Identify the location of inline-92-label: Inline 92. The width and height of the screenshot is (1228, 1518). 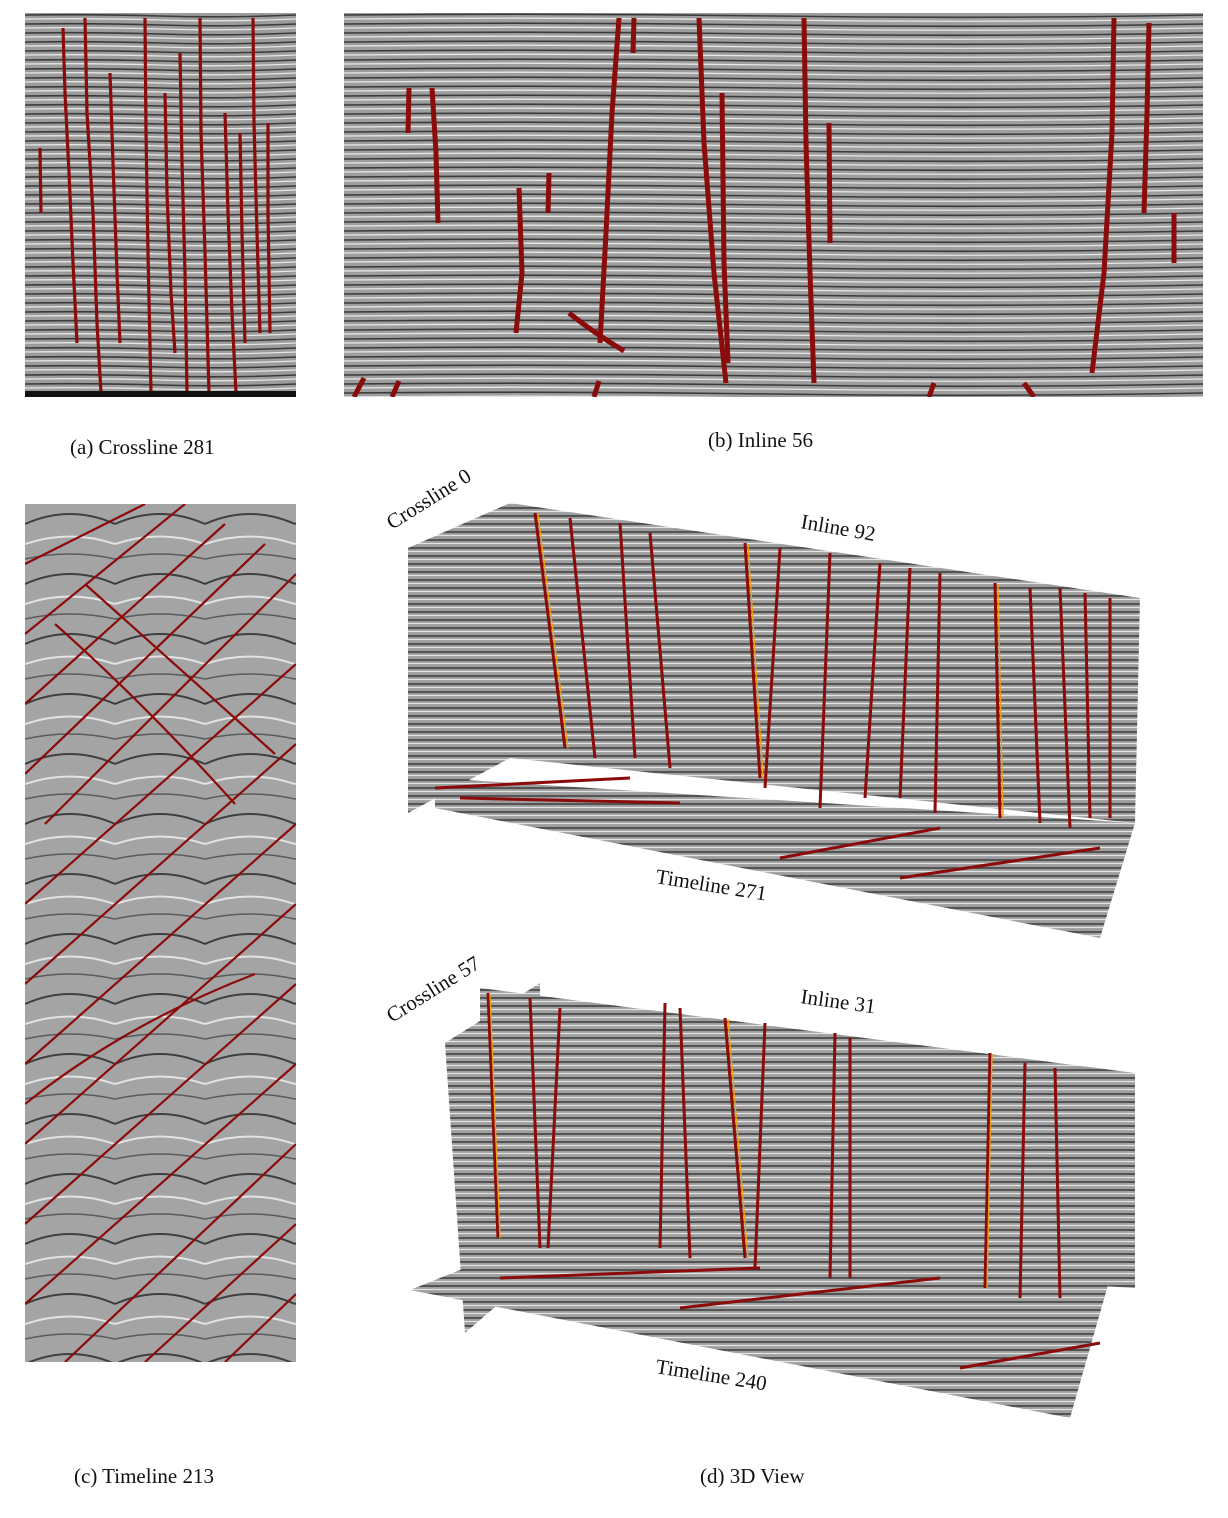
(838, 527).